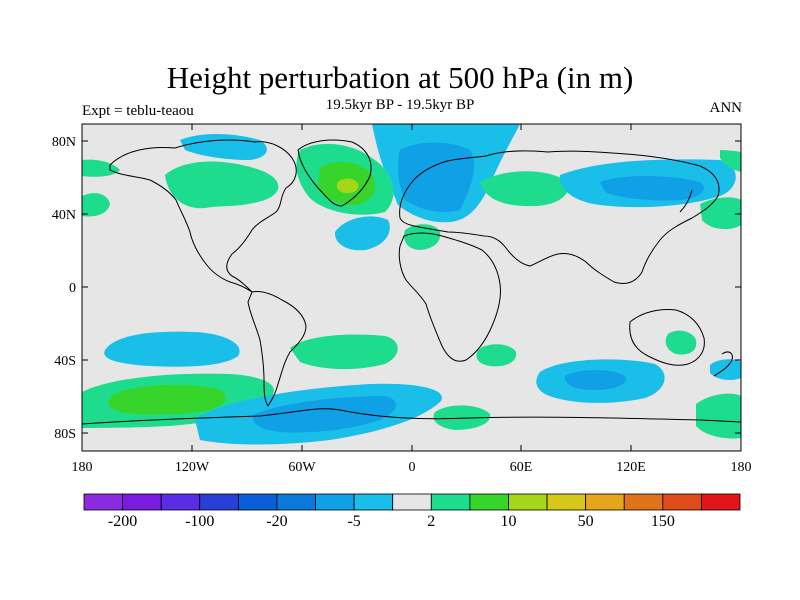  What do you see at coordinates (586, 521) in the screenshot?
I see `colorbar-label: 50` at bounding box center [586, 521].